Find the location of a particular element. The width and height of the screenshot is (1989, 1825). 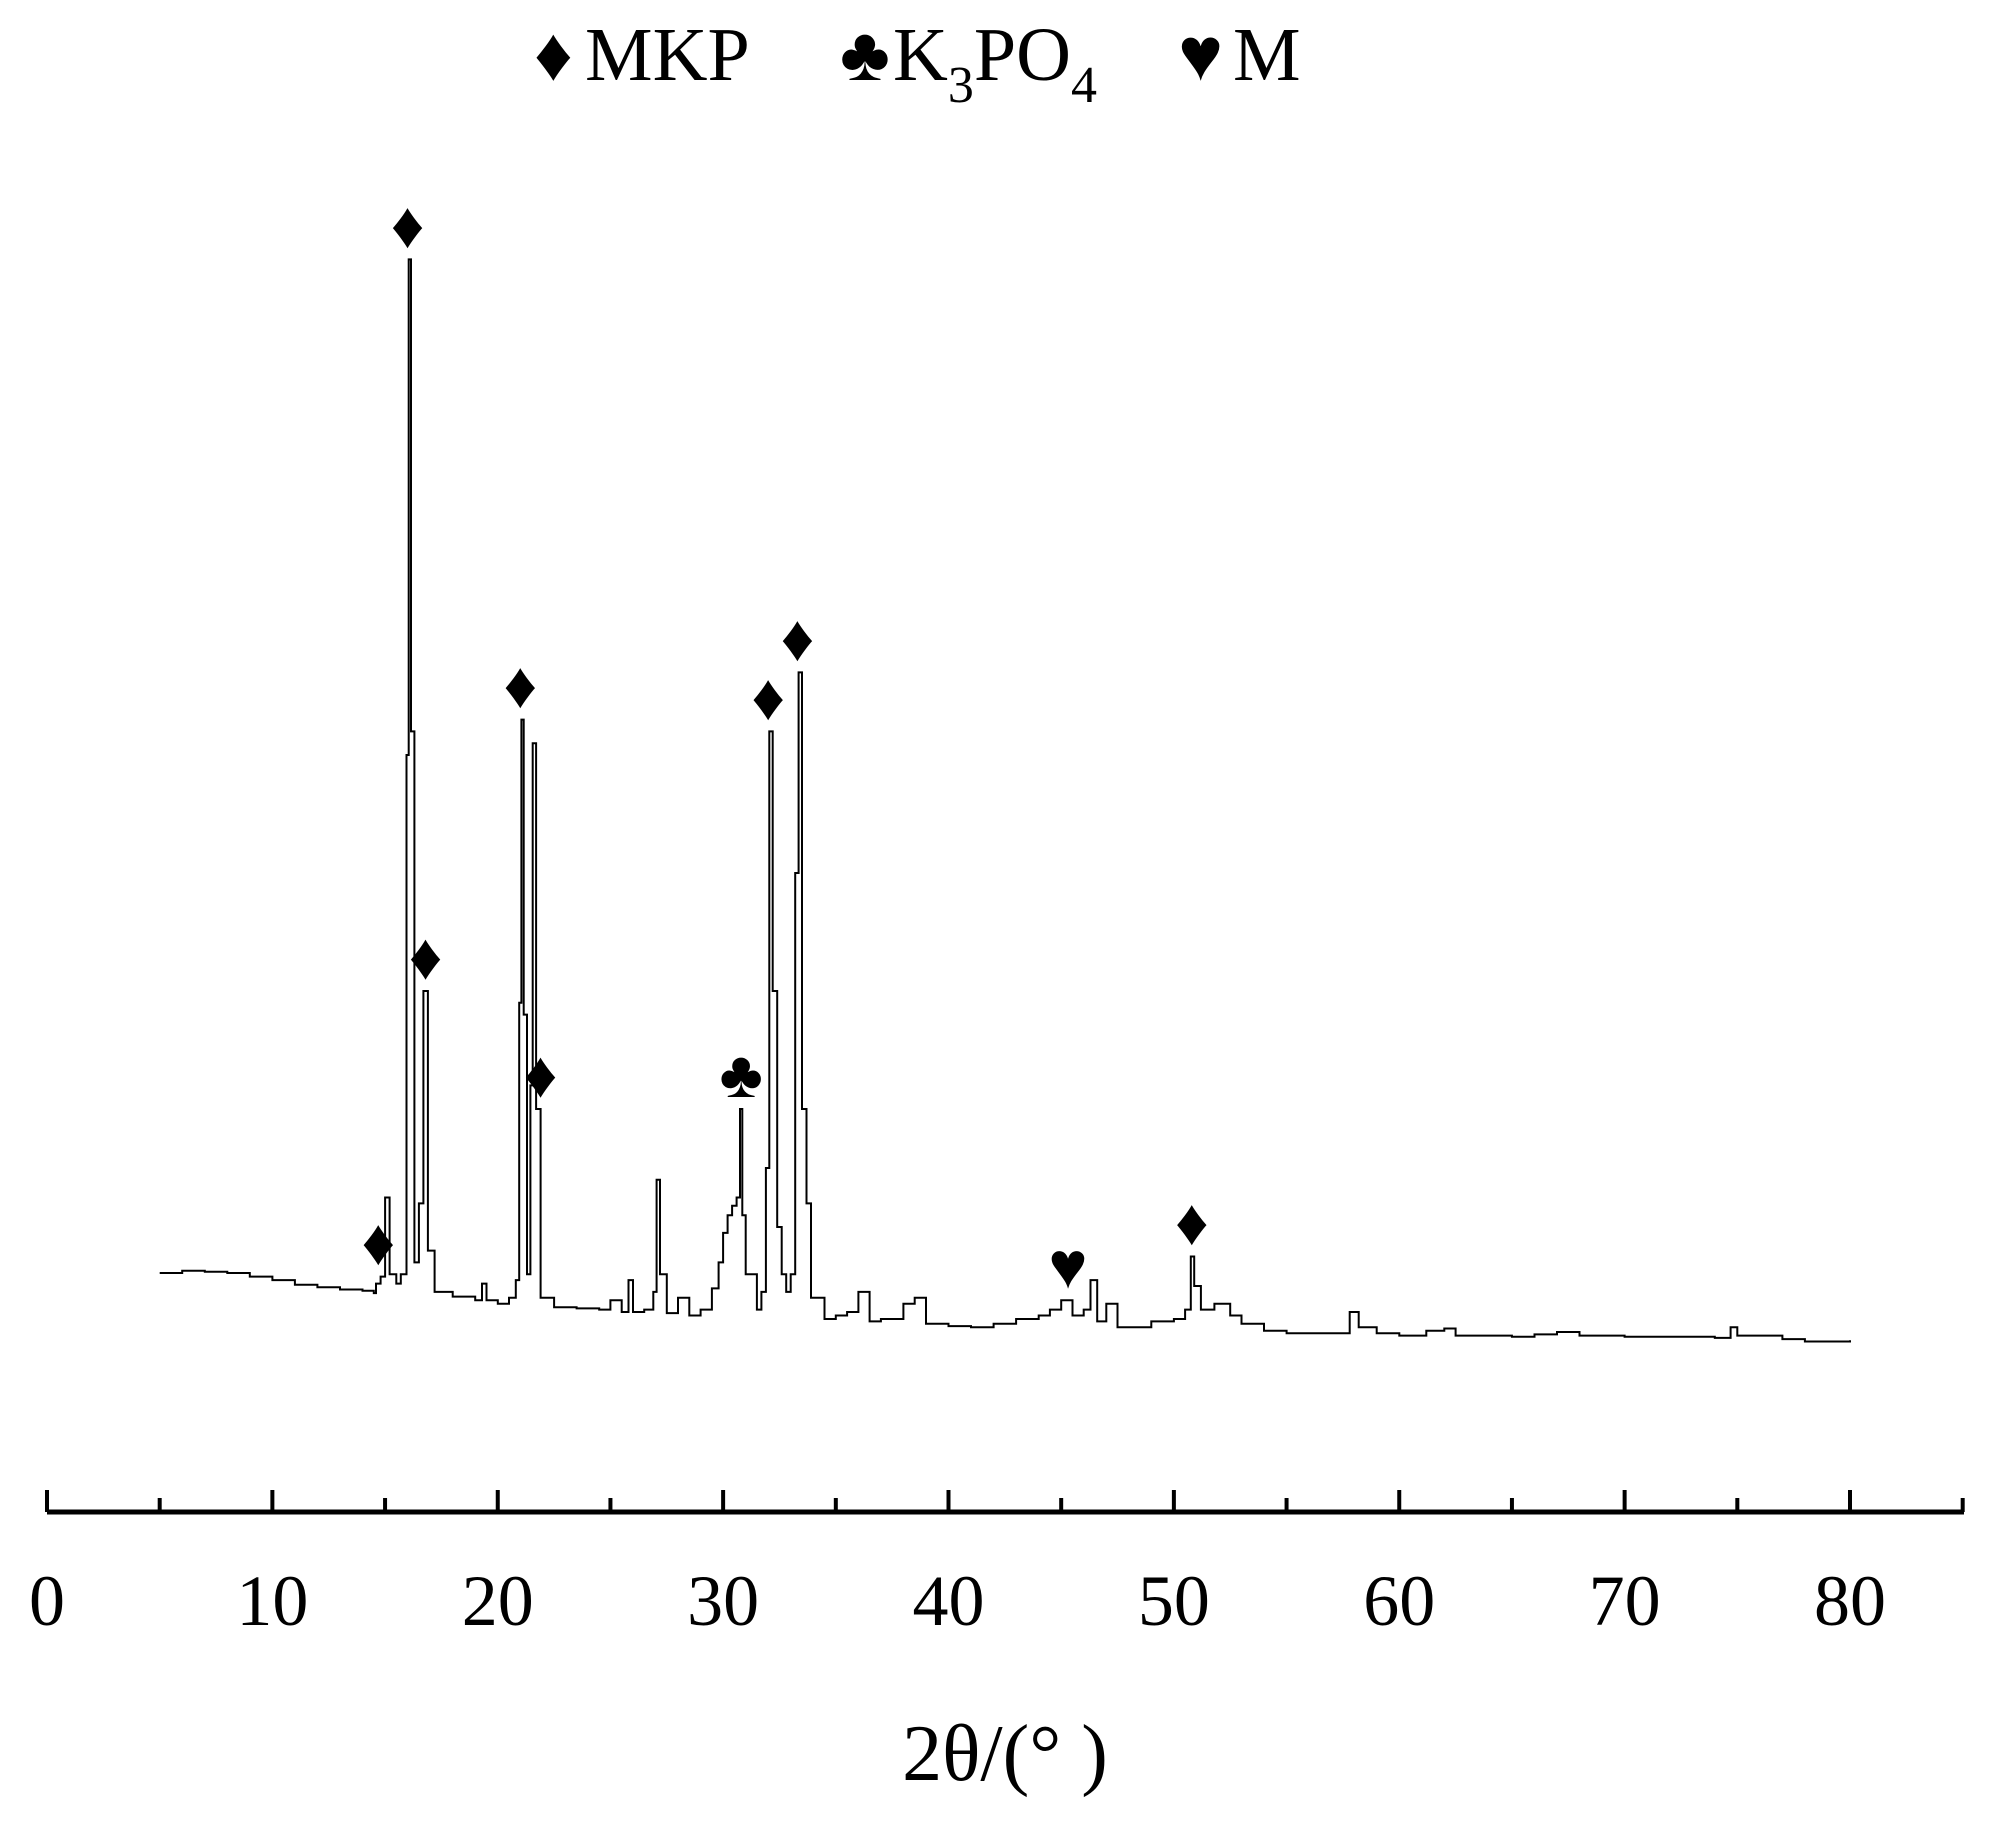

legend-item-k3po4: ♣ K3PO4 is located at coordinates (968, 63).